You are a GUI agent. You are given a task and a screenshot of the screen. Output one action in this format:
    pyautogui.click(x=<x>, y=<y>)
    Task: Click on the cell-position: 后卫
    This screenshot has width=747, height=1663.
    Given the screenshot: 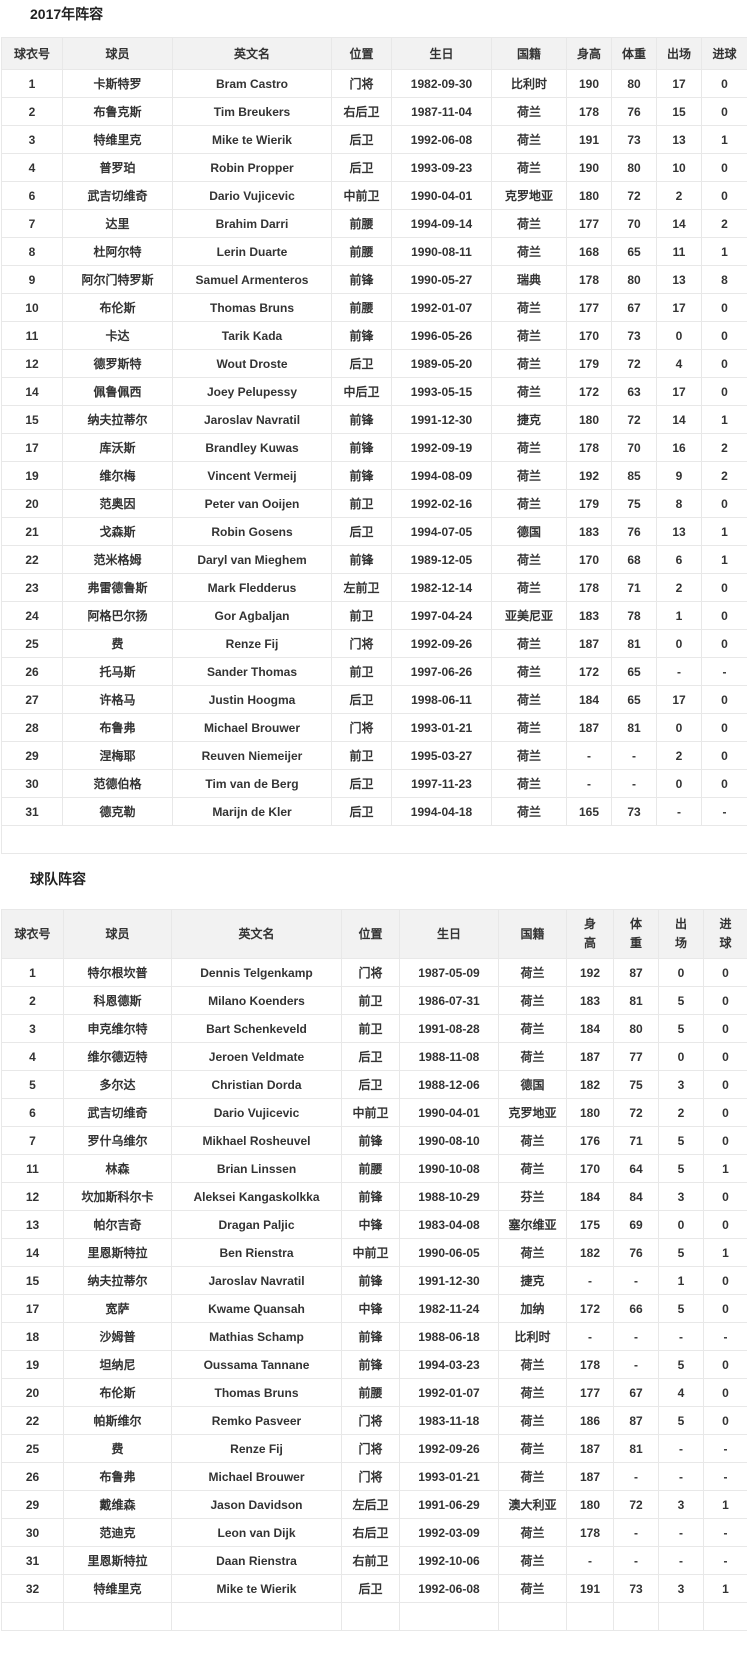 What is the action you would take?
    pyautogui.click(x=361, y=699)
    